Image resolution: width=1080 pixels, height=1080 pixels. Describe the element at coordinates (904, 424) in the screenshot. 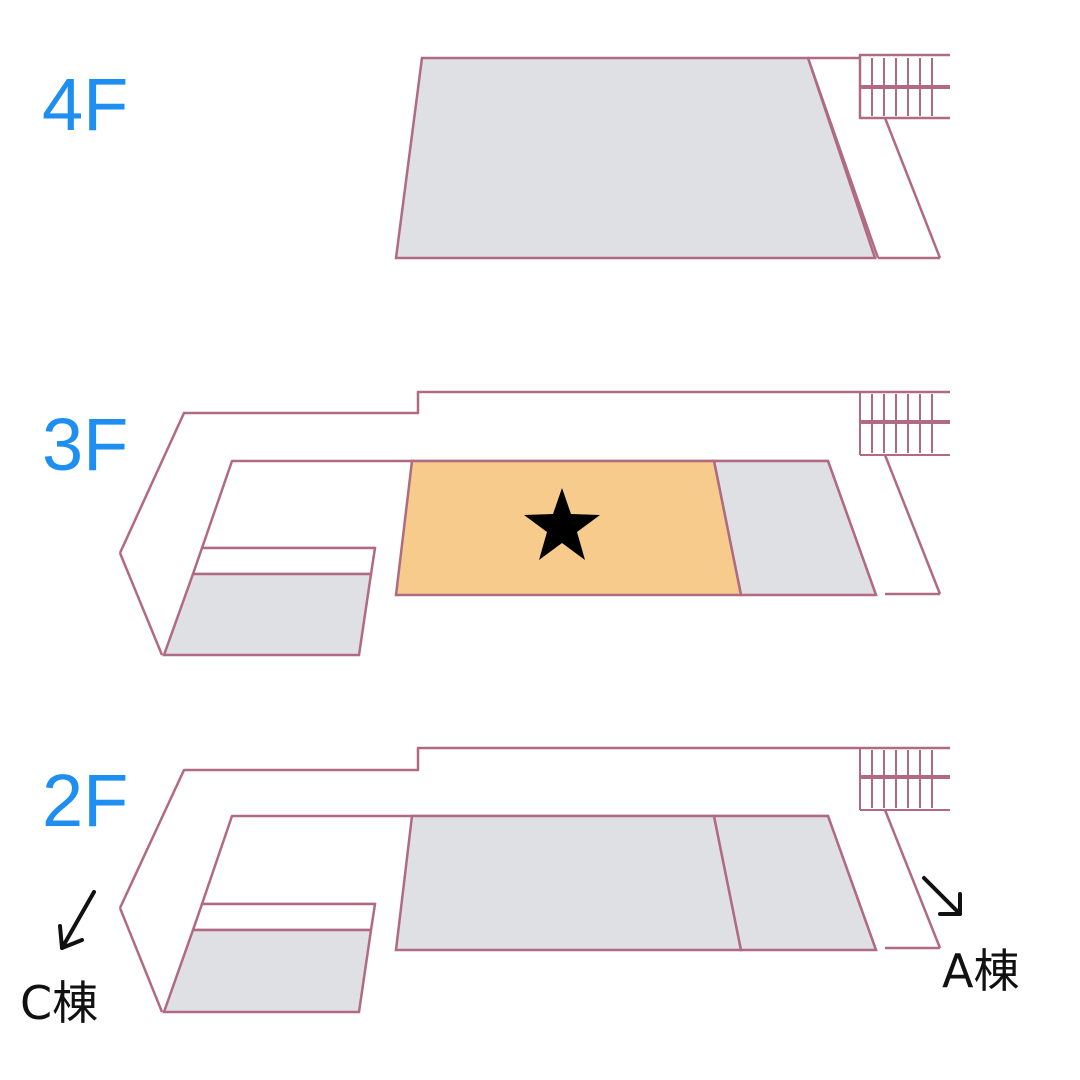

I see `stairs-3f` at that location.